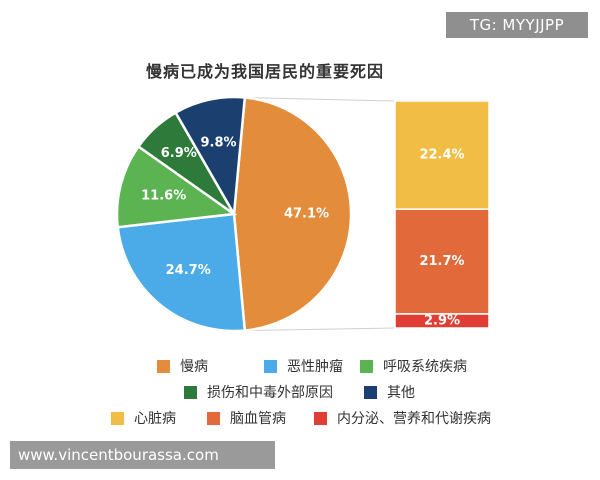  I want to click on connector-lines, so click(320, 214).